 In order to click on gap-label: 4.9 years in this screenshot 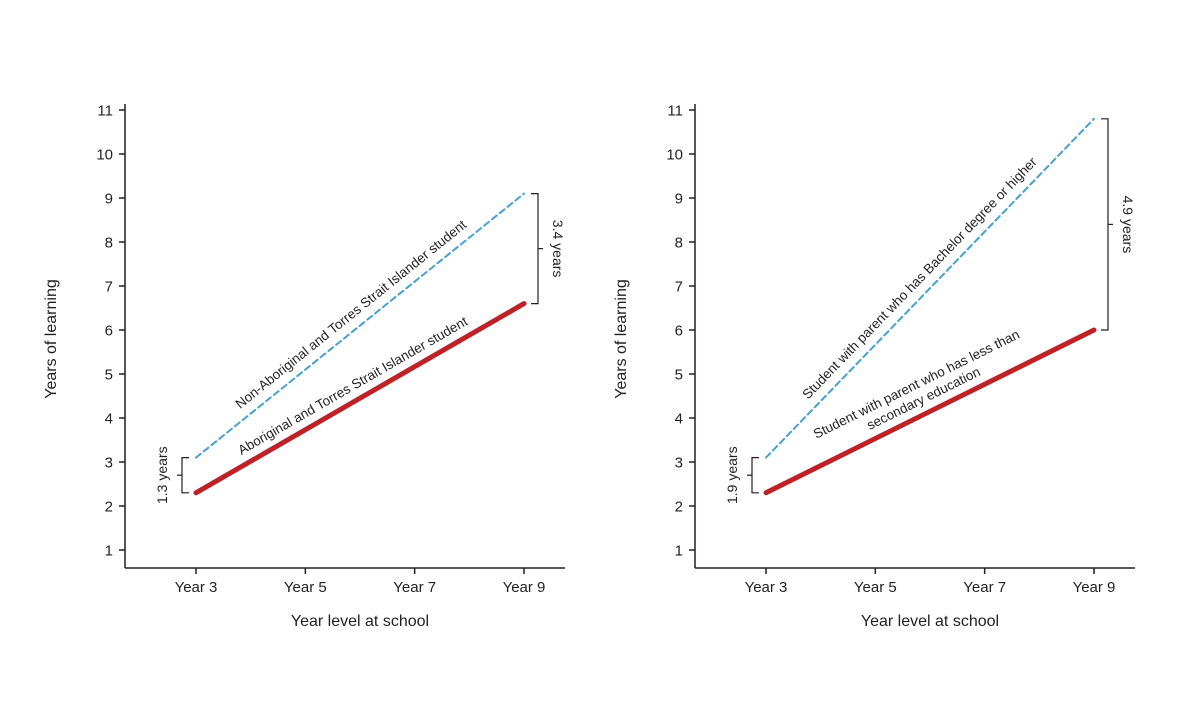, I will do `click(1128, 225)`.